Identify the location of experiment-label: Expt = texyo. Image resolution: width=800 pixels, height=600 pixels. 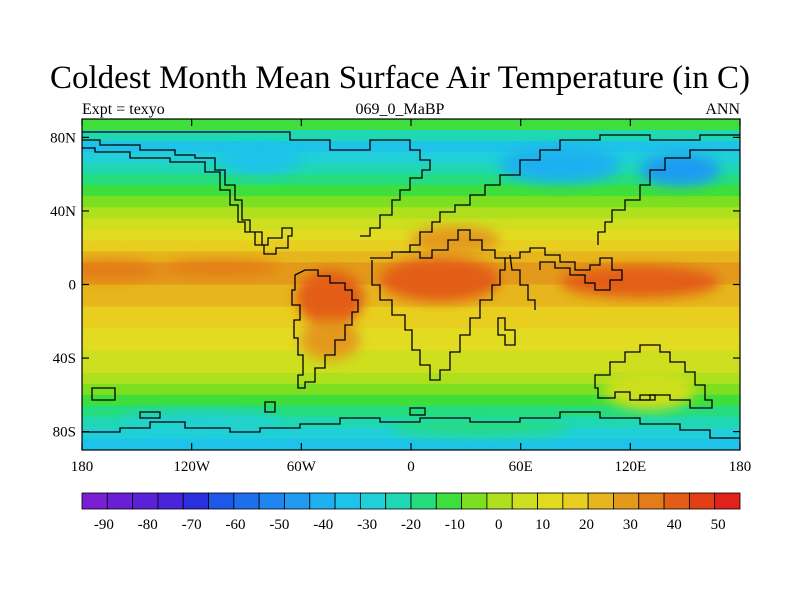
(123, 109).